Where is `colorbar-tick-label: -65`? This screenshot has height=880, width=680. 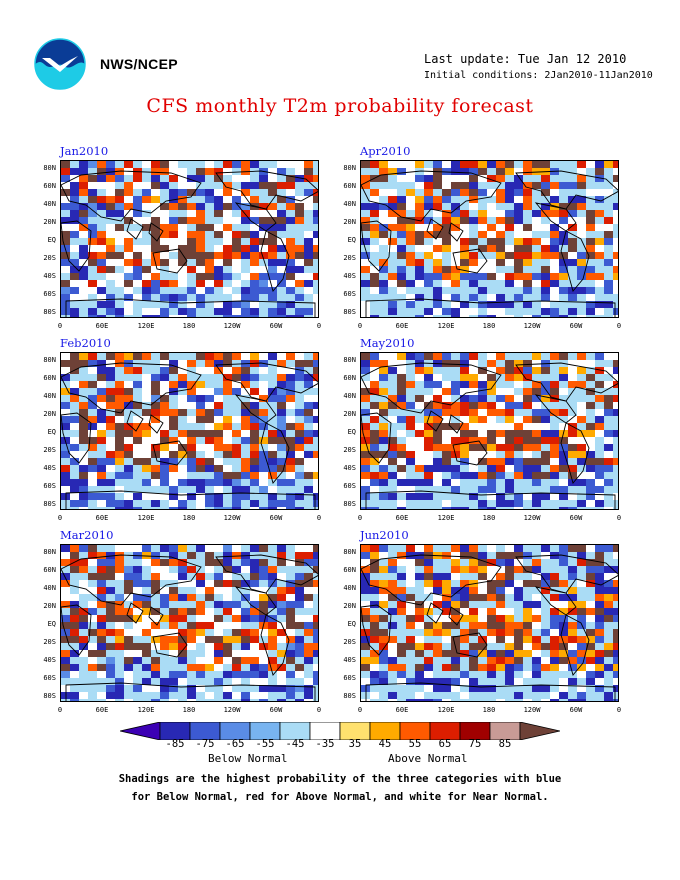 colorbar-tick-label: -65 is located at coordinates (235, 744).